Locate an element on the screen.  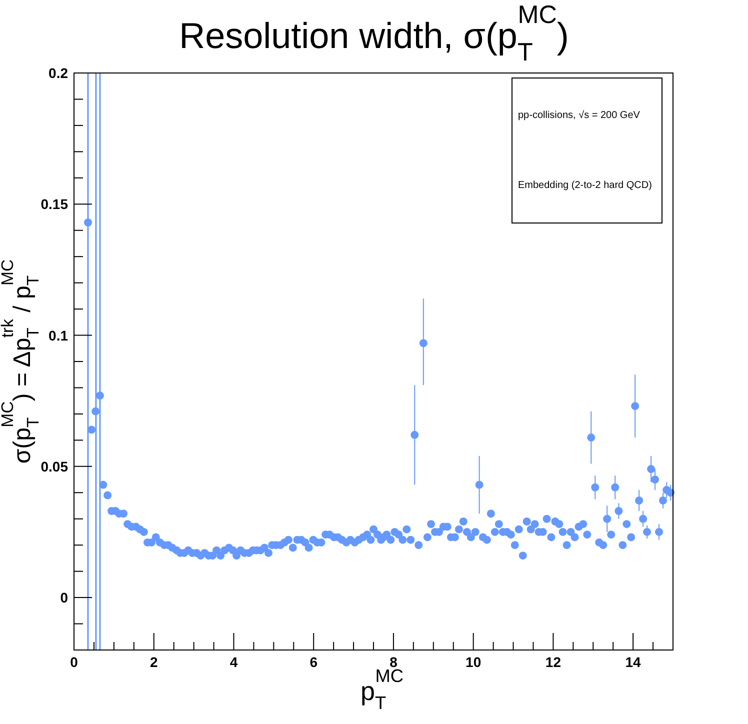
x-tick-label: 14 is located at coordinates (633, 662).